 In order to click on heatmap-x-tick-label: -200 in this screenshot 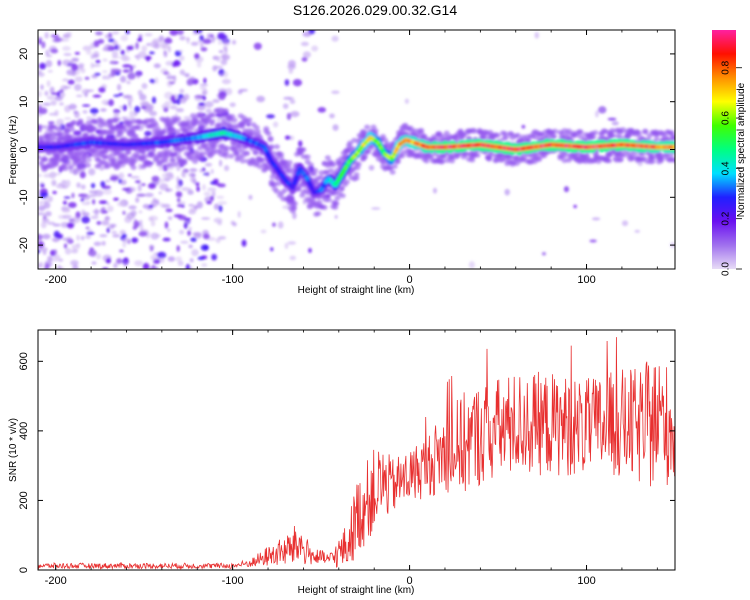, I will do `click(56, 280)`.